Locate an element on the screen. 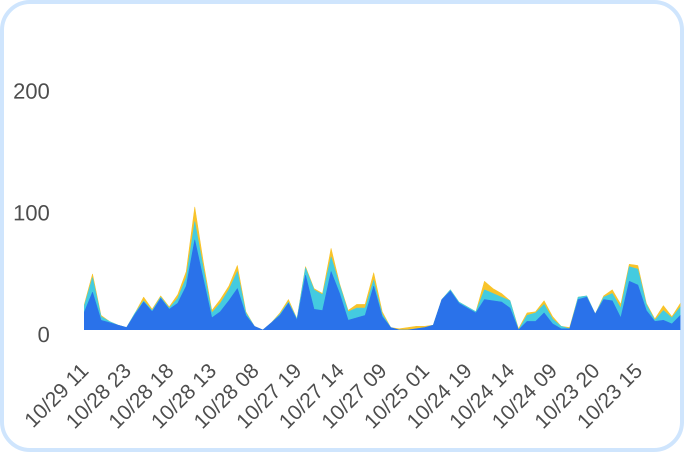 This screenshot has width=684, height=452. y-tick-label: 100 is located at coordinates (31, 213).